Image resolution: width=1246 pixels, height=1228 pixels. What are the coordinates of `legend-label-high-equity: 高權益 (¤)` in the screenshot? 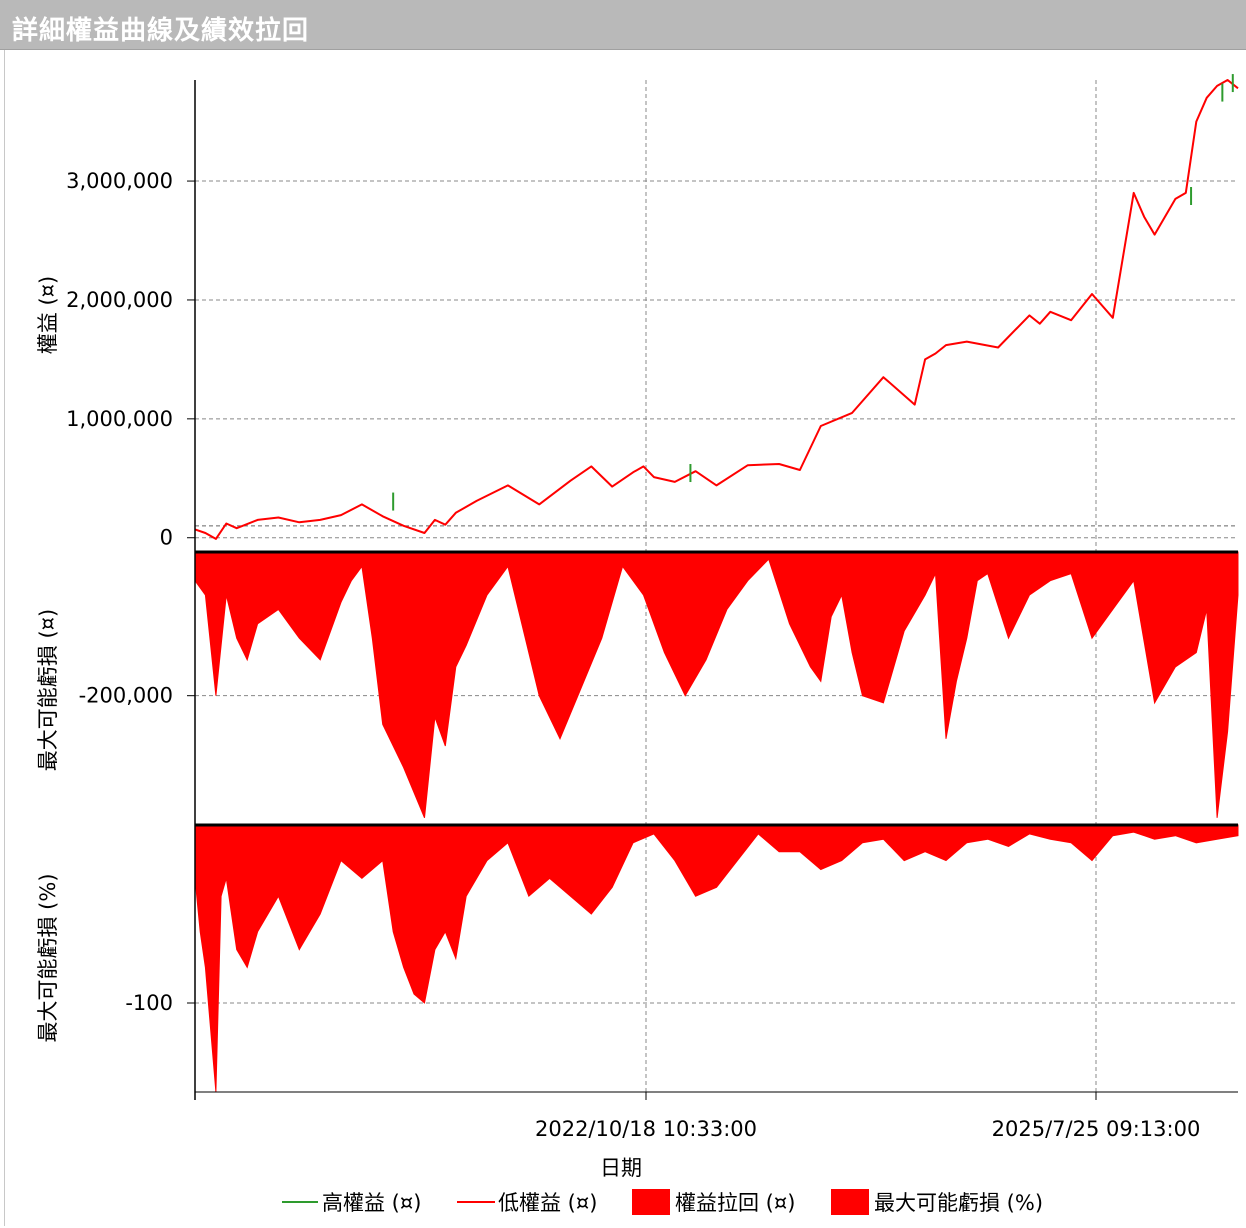 It's located at (371, 1203).